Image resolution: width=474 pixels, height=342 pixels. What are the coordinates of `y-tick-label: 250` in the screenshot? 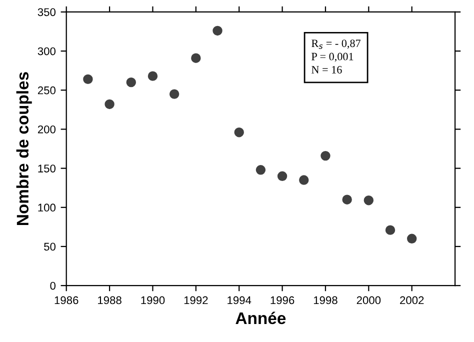 It's located at (47, 90).